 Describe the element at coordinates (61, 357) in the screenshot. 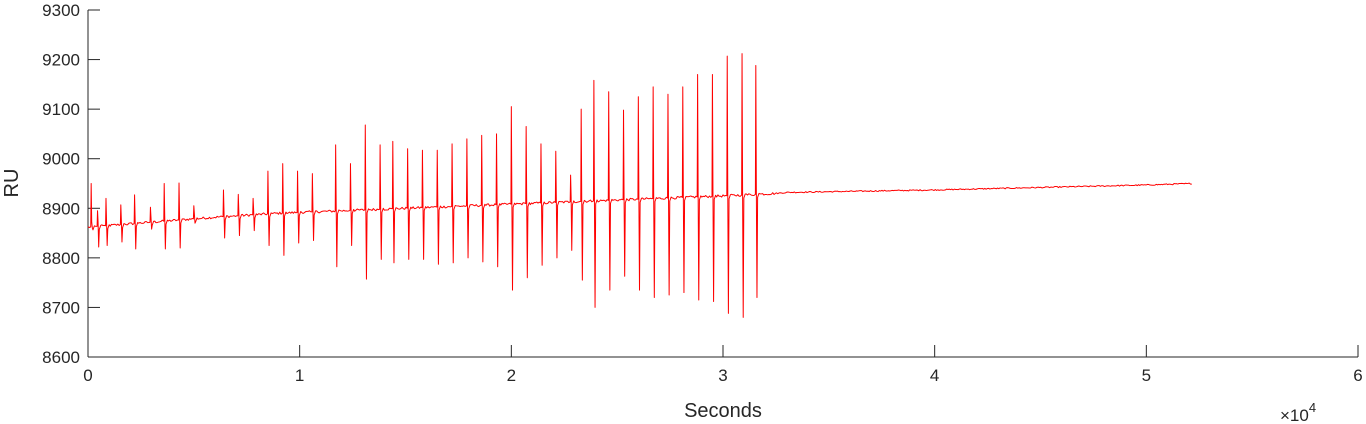

I see `y-tick-label: 8600` at that location.